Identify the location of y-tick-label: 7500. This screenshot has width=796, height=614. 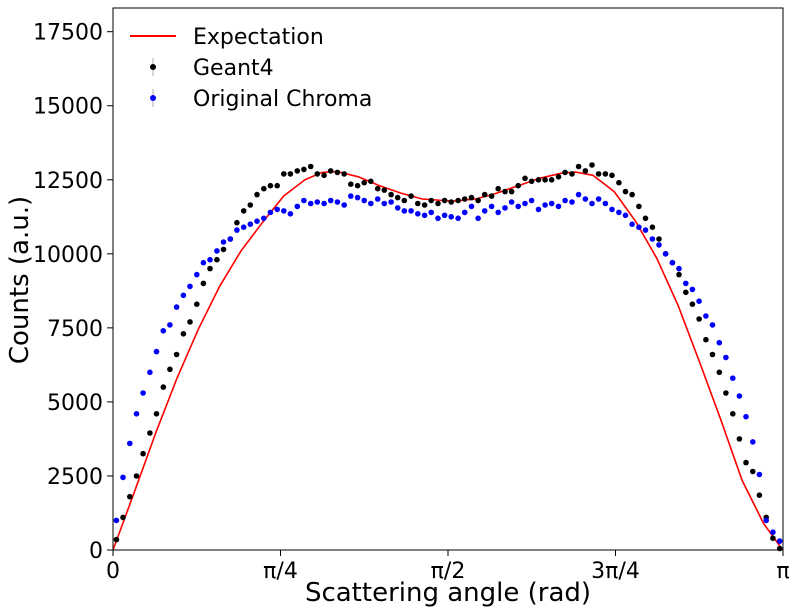
(75, 329).